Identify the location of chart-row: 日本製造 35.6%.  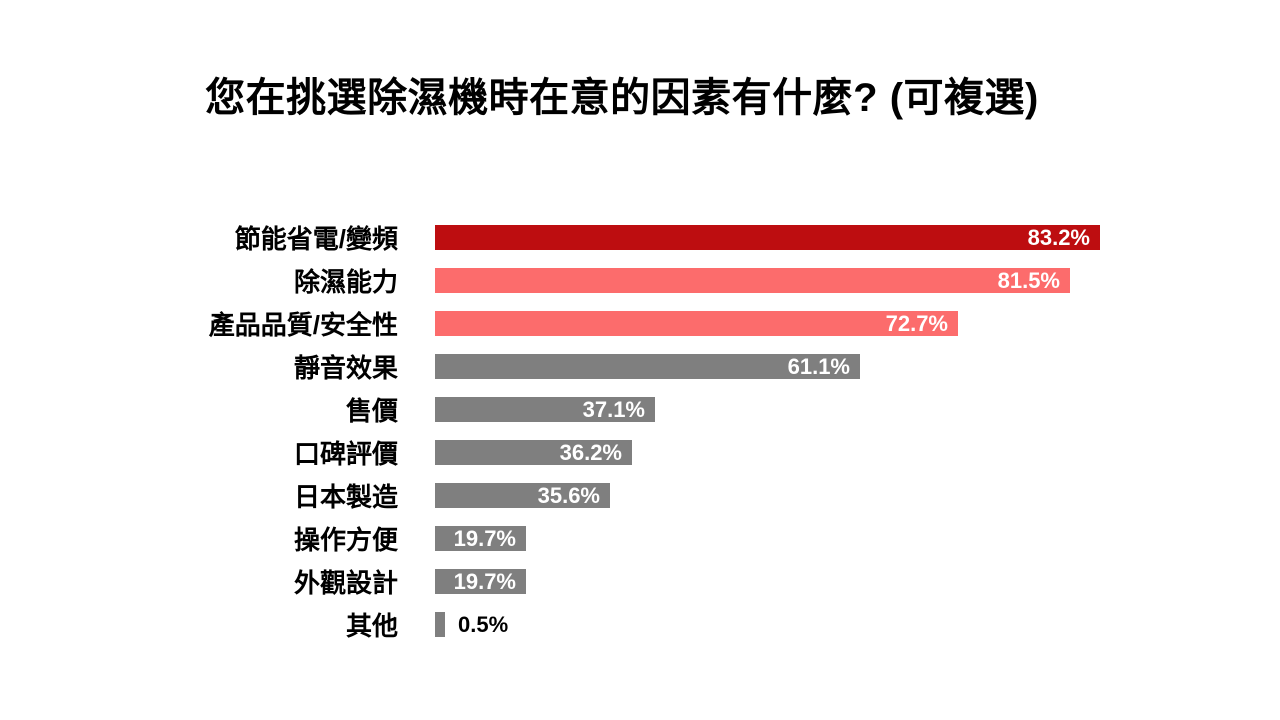
(640, 495).